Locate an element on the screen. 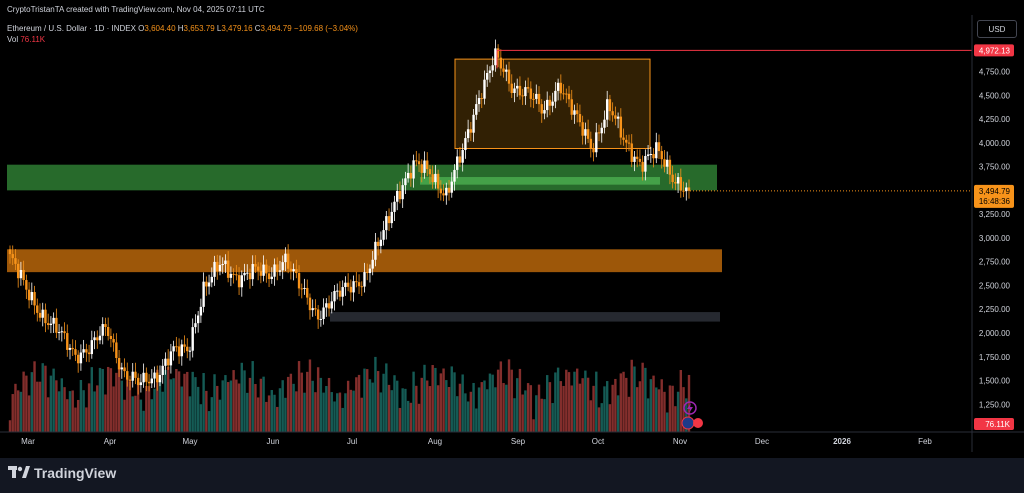 The image size is (1024, 493). last-price-tag: 3,494.79 is located at coordinates (995, 191).